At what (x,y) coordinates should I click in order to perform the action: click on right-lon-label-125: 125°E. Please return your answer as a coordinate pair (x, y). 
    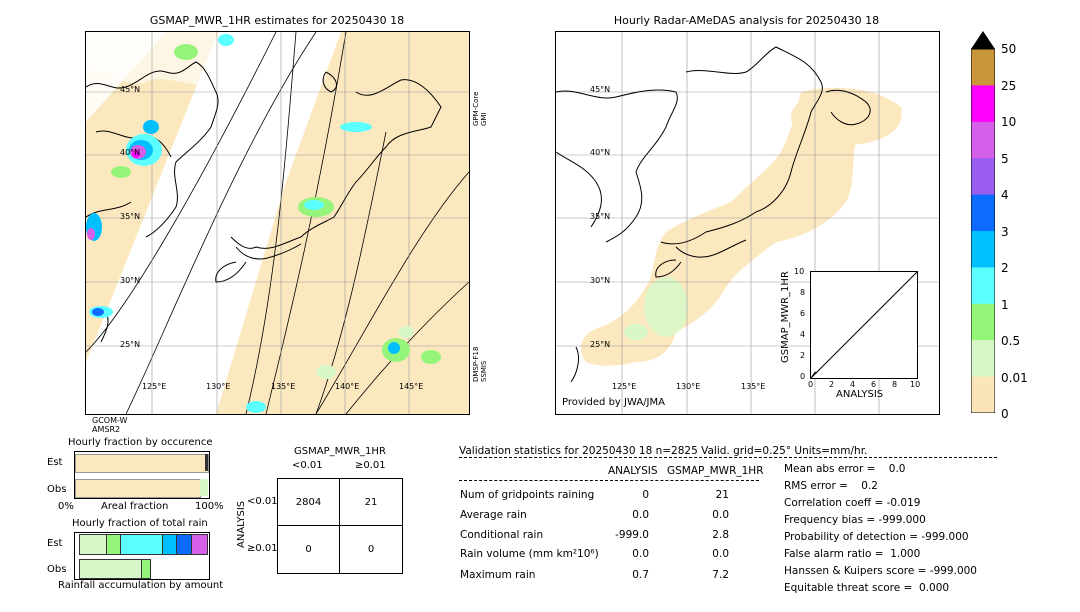
    Looking at the image, I should click on (624, 386).